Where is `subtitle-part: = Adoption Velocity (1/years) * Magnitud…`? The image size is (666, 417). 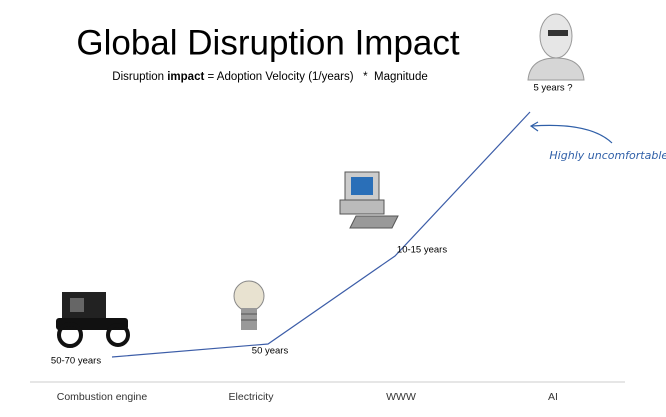
subtitle-part: = Adoption Velocity (1/years) * Magnitud… is located at coordinates (315, 77).